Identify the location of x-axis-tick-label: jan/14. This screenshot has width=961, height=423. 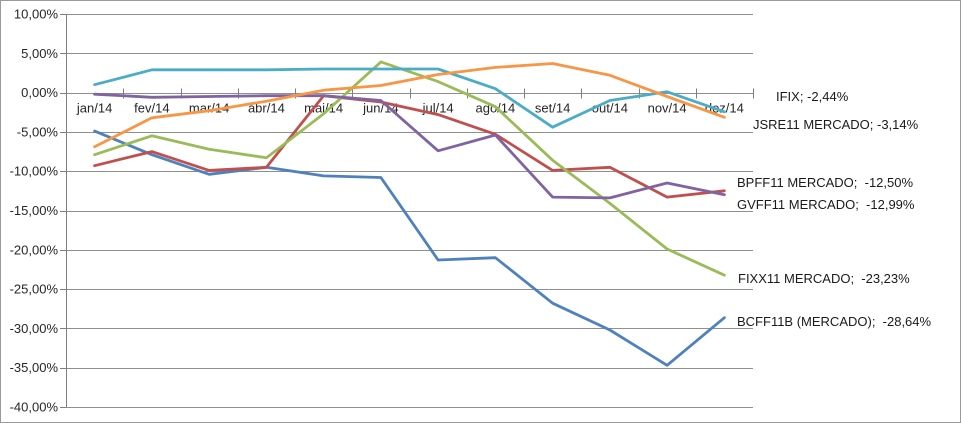
(94, 108).